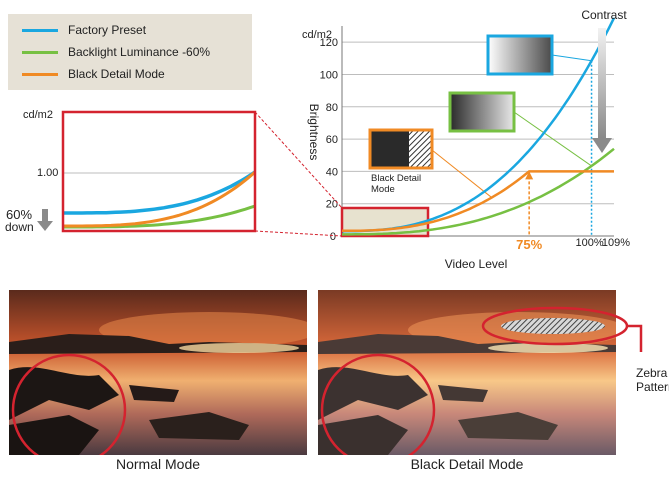 The width and height of the screenshot is (669, 477). I want to click on main-chart-labels: 75% 100%109%, so click(573, 244).